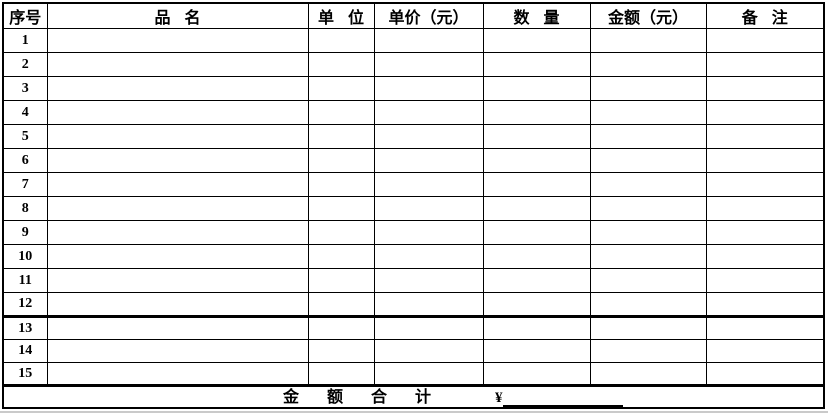 This screenshot has height=413, width=828. I want to click on table-row: 4, so click(413, 112).